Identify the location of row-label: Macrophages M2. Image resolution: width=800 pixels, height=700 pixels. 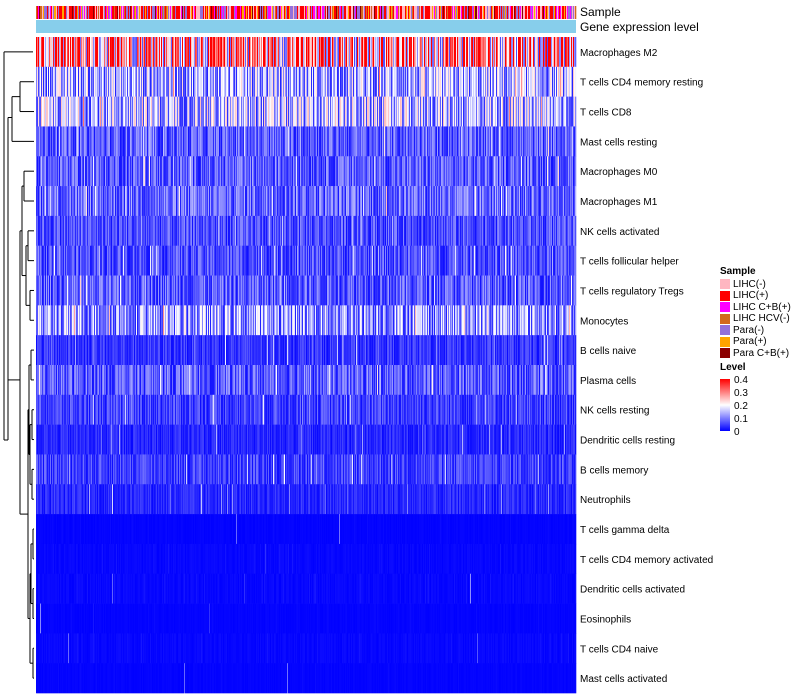
(619, 53).